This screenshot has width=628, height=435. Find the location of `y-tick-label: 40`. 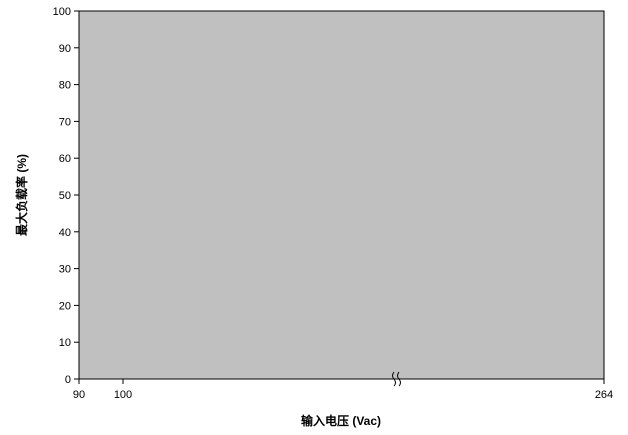

y-tick-label: 40 is located at coordinates (65, 233).